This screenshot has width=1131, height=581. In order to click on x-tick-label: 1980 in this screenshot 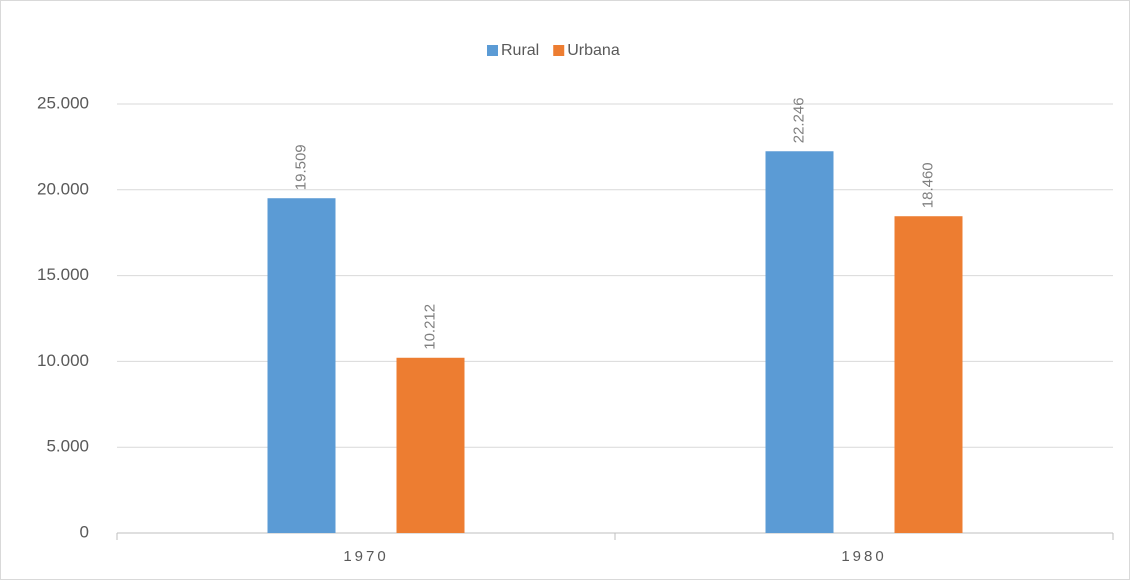, I will do `click(863, 556)`.